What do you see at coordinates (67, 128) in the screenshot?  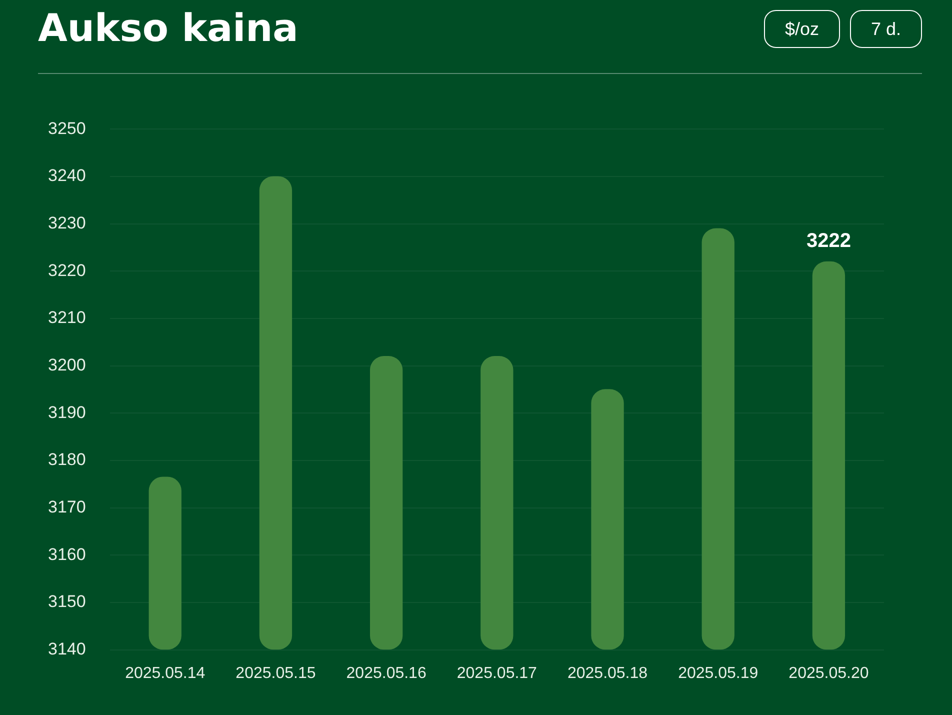 I see `y-tick-label: 3250` at bounding box center [67, 128].